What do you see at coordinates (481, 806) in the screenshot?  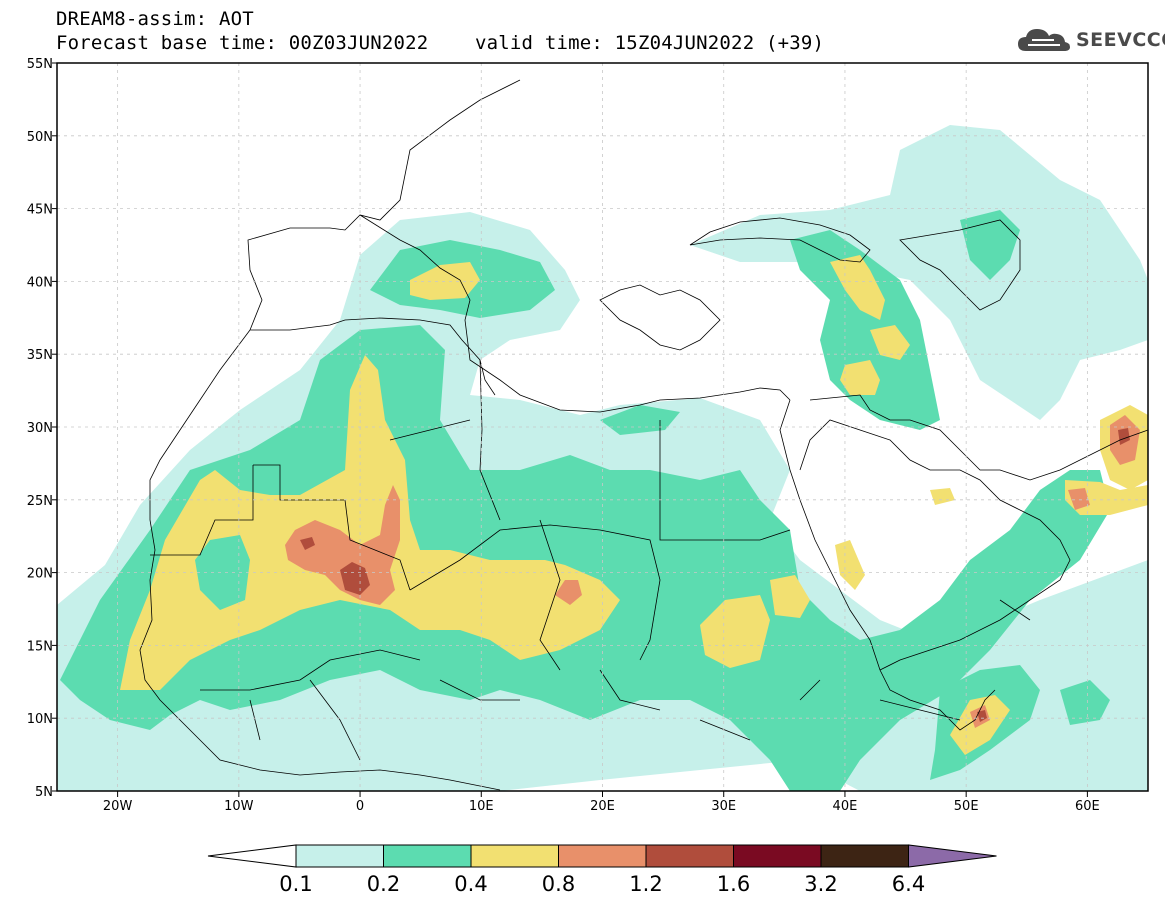 I see `x-tick-label: 10E` at bounding box center [481, 806].